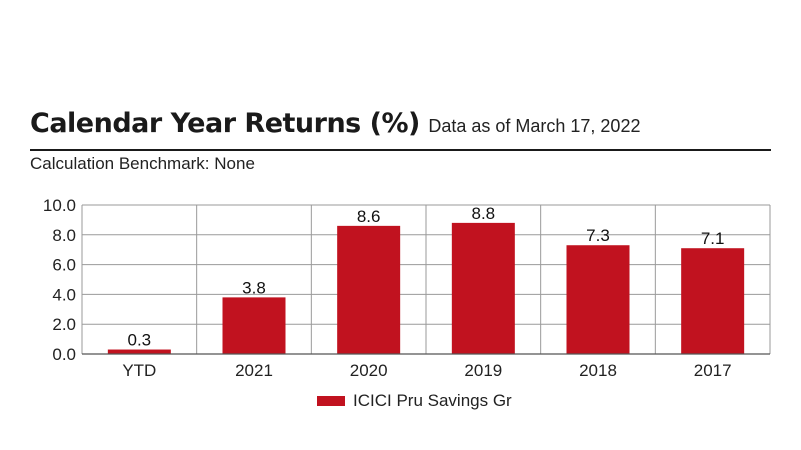 Image resolution: width=801 pixels, height=450 pixels. I want to click on x-tick-label: 2017, so click(713, 370).